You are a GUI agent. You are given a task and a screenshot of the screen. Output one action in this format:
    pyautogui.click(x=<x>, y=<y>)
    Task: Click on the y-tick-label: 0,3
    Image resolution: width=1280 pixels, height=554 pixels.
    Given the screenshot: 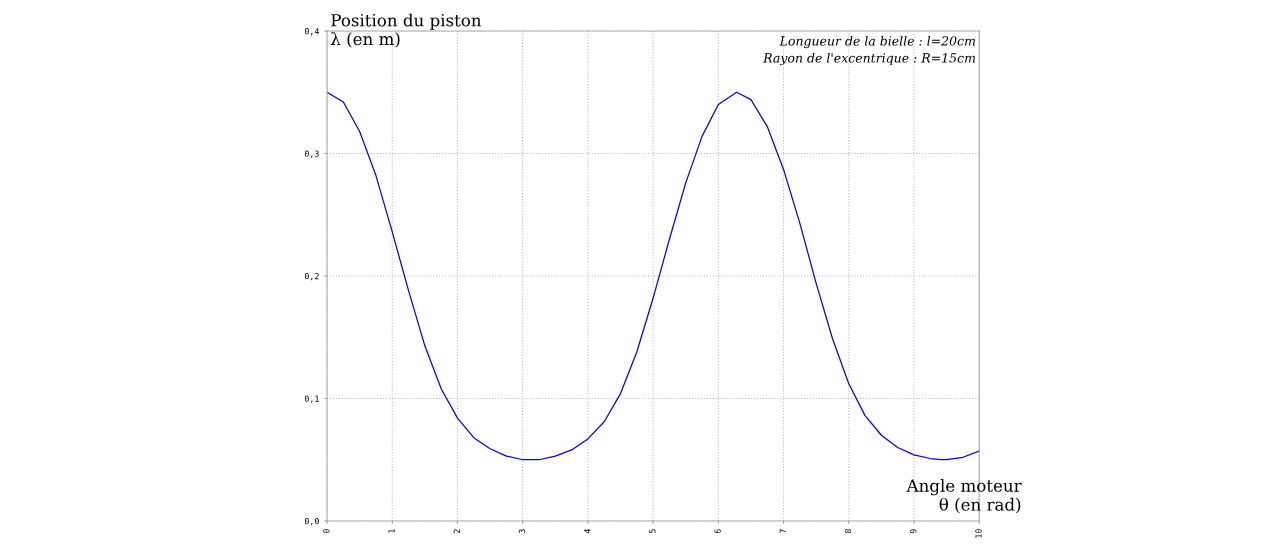 What is the action you would take?
    pyautogui.click(x=311, y=154)
    